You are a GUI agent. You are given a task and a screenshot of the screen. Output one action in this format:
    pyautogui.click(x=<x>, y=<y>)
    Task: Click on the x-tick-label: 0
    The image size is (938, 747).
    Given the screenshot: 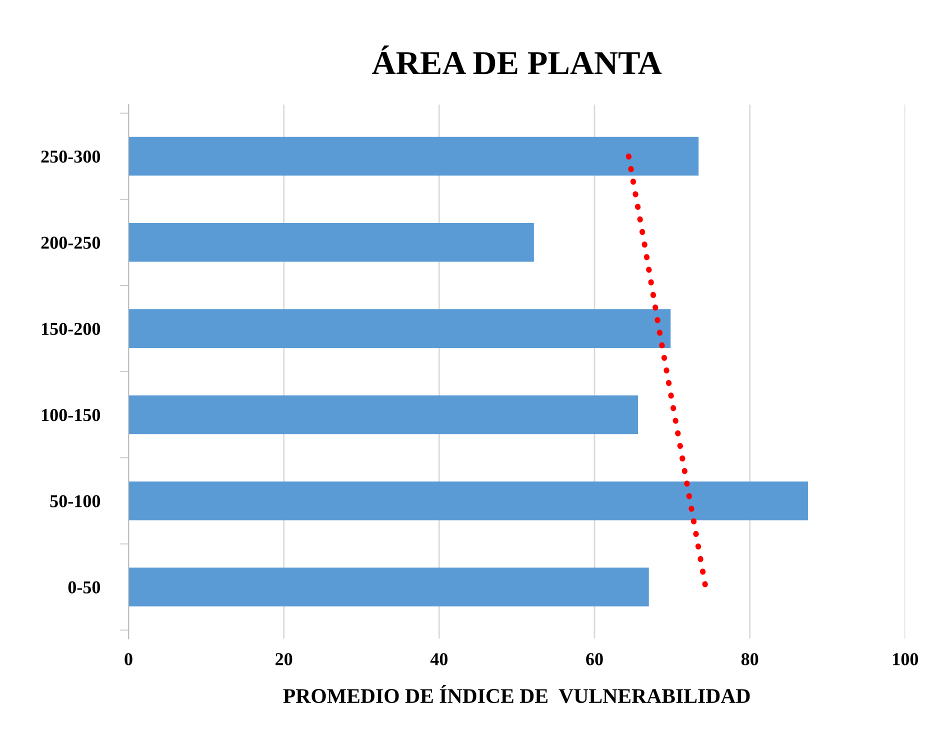 What is the action you would take?
    pyautogui.click(x=128, y=659)
    